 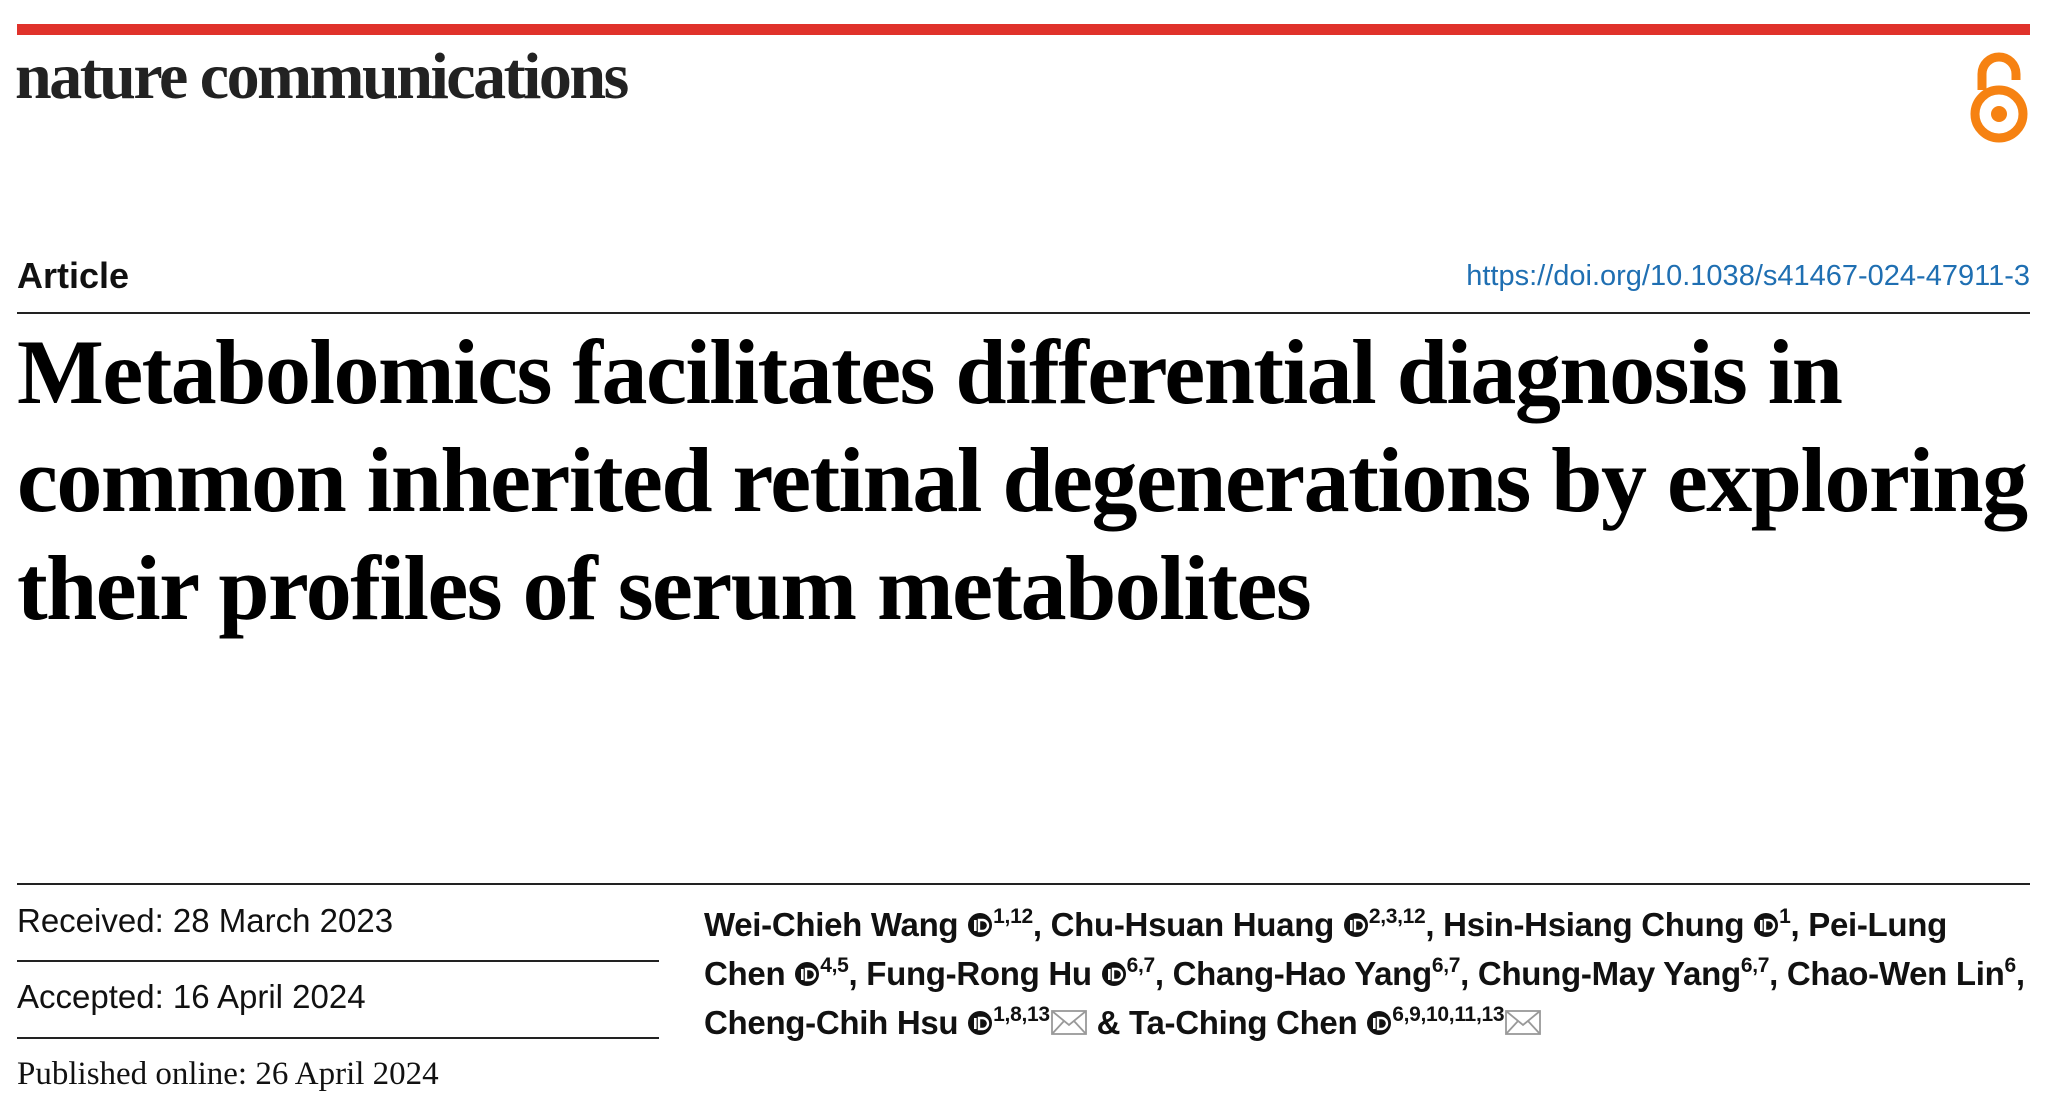 I want to click on author: Wei-Chieh Wang 1,12,, so click(x=873, y=924).